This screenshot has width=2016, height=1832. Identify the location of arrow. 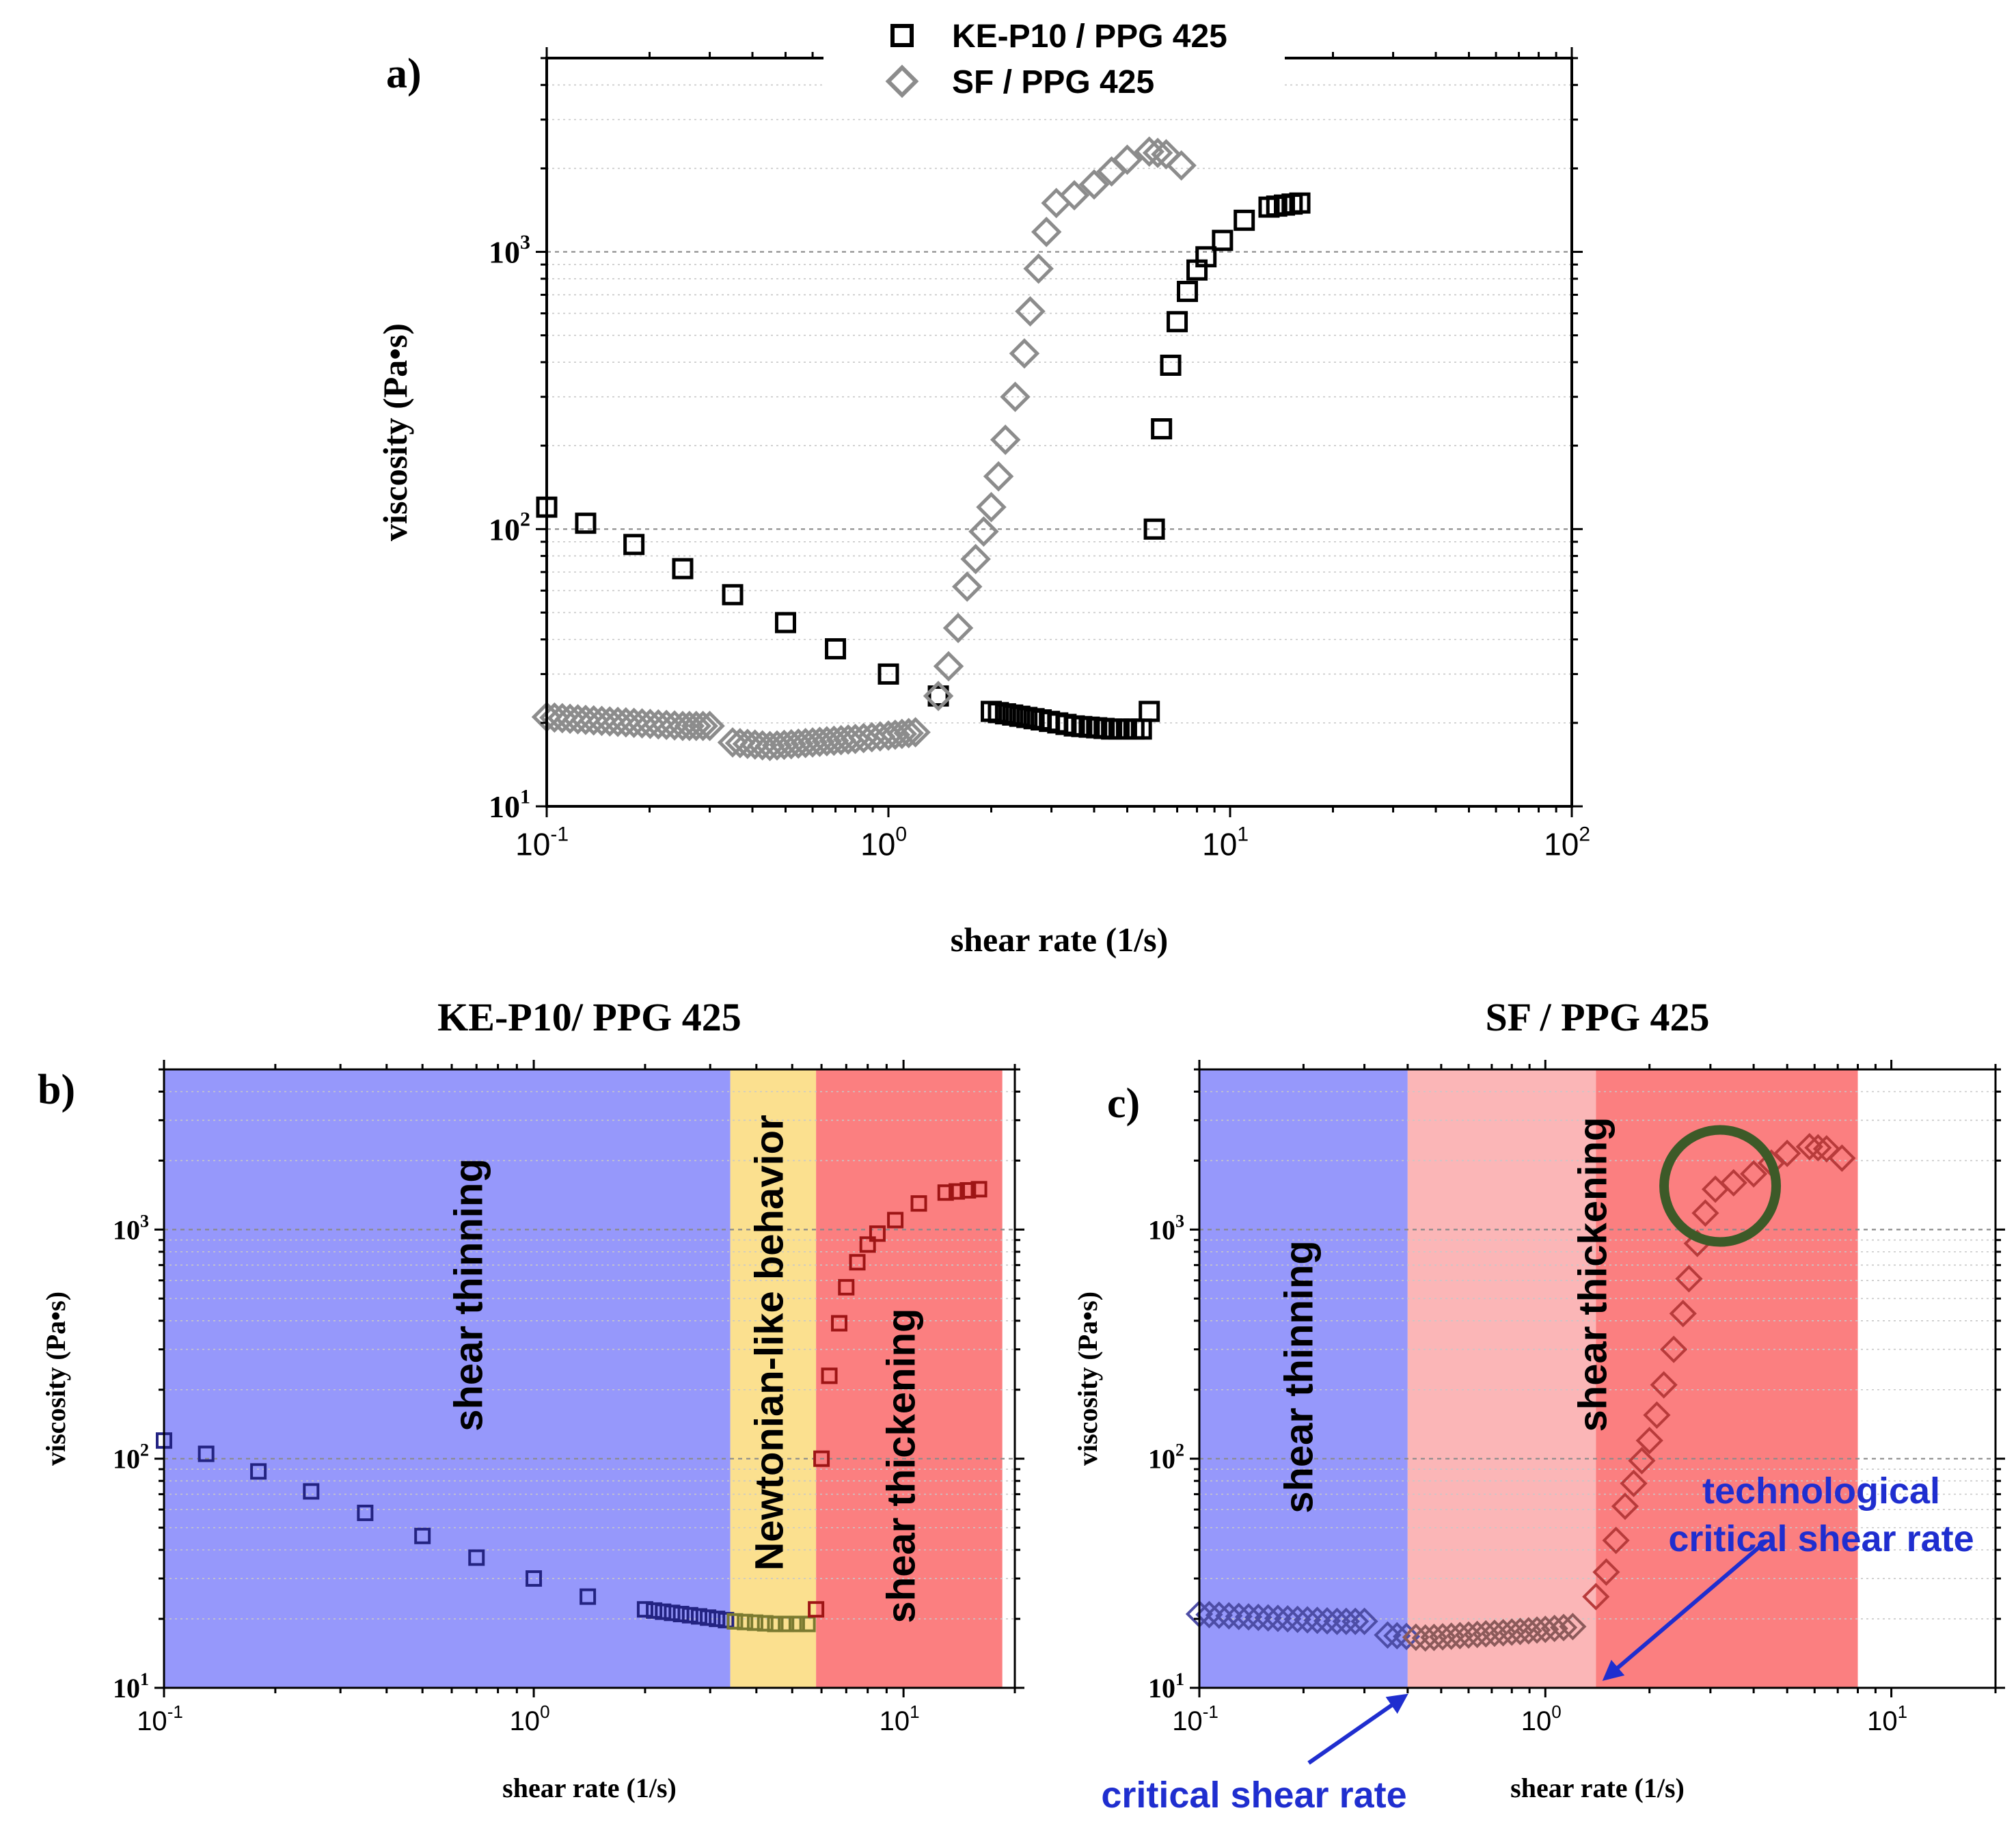
(1357, 1729).